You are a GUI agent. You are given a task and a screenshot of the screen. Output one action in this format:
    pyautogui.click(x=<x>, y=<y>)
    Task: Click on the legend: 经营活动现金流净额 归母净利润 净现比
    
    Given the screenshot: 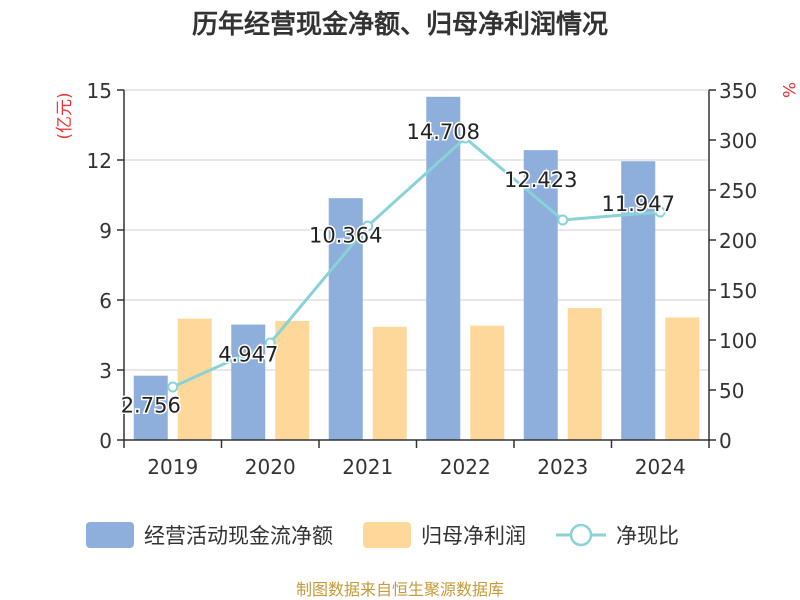 What is the action you would take?
    pyautogui.click(x=382, y=535)
    